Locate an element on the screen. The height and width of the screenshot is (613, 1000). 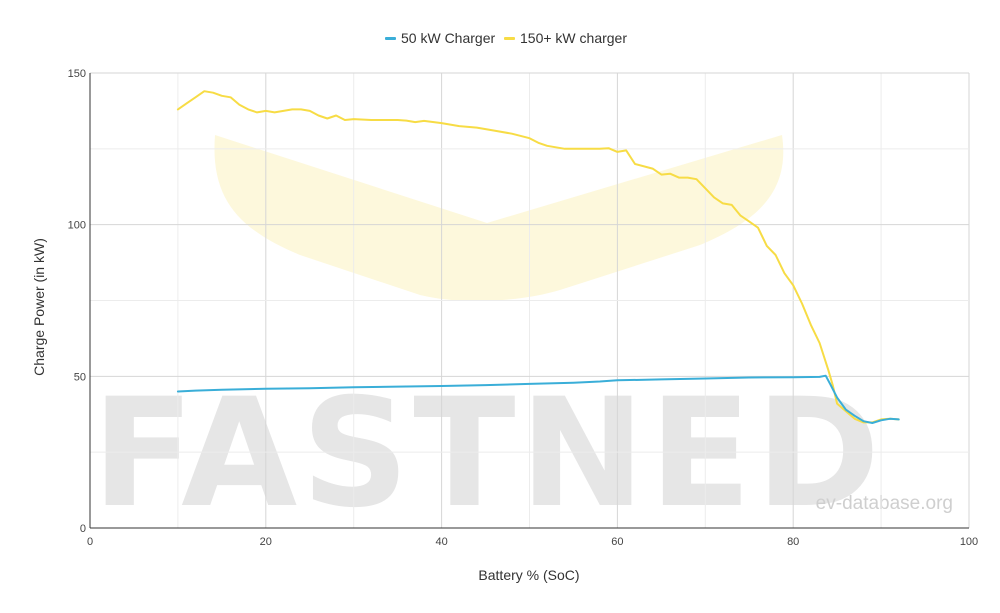
y-tick-label: 0 is located at coordinates (83, 529).